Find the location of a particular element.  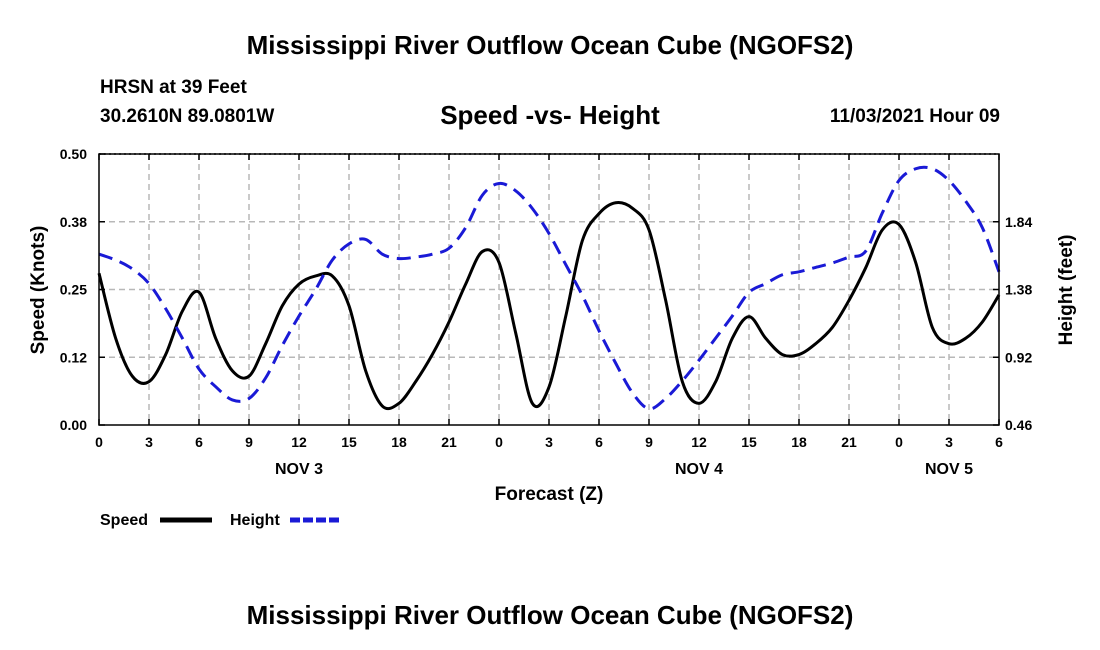

legend-height-label: Height is located at coordinates (255, 520).